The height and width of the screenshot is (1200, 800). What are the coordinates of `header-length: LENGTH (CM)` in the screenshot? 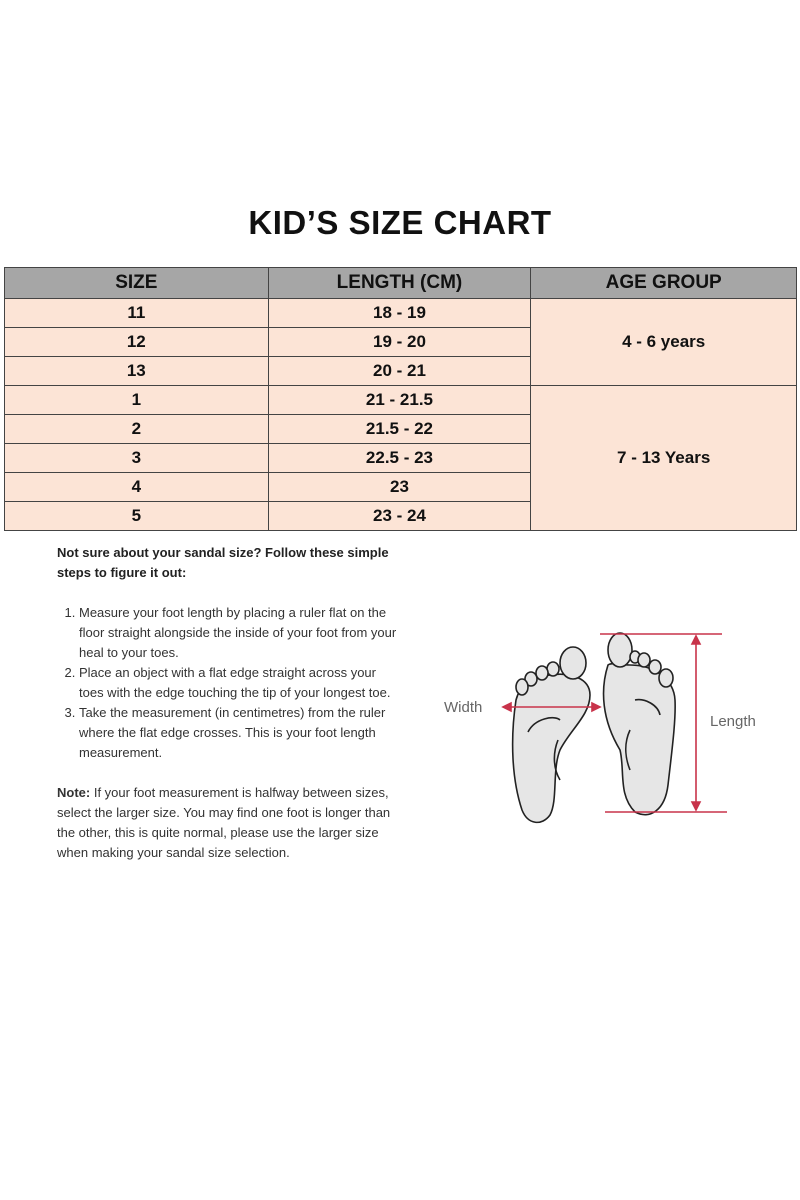 It's located at (399, 283).